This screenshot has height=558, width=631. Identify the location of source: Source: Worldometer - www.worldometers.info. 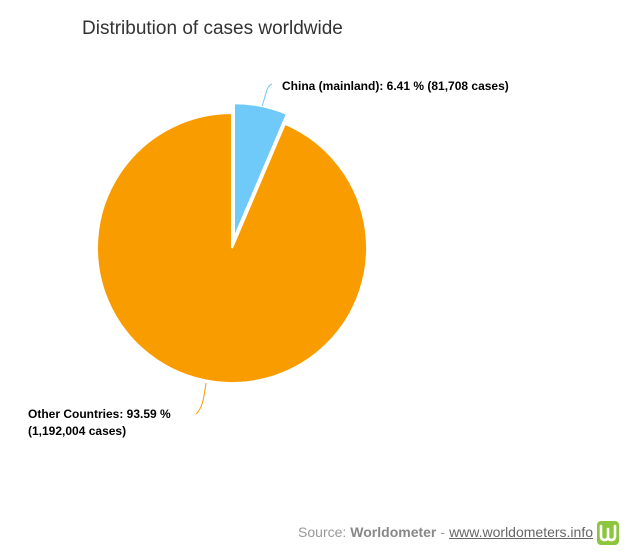
(445, 532).